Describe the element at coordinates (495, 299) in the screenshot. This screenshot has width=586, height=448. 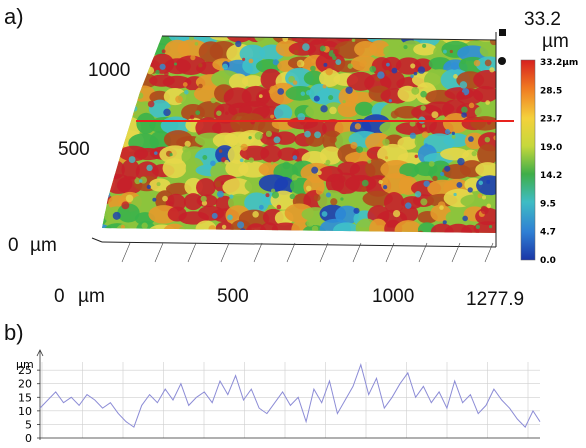
I see `x-tick-max: 1277.9` at that location.